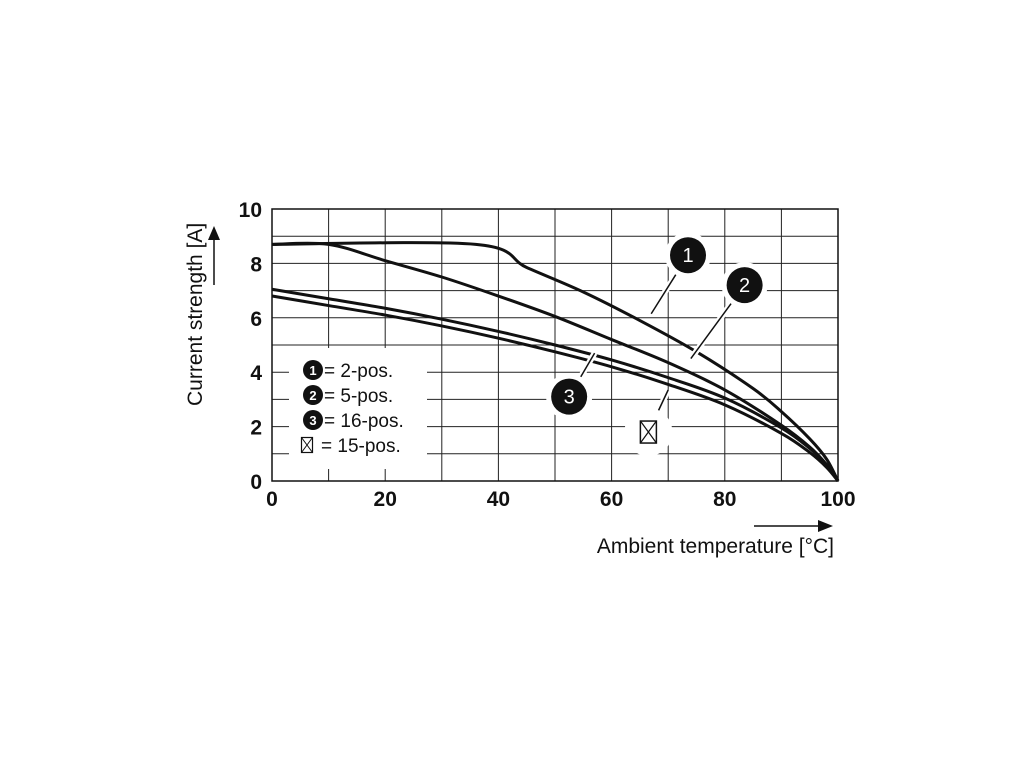 The image size is (1020, 765). What do you see at coordinates (214, 255) in the screenshot?
I see `y-axis-arrow` at bounding box center [214, 255].